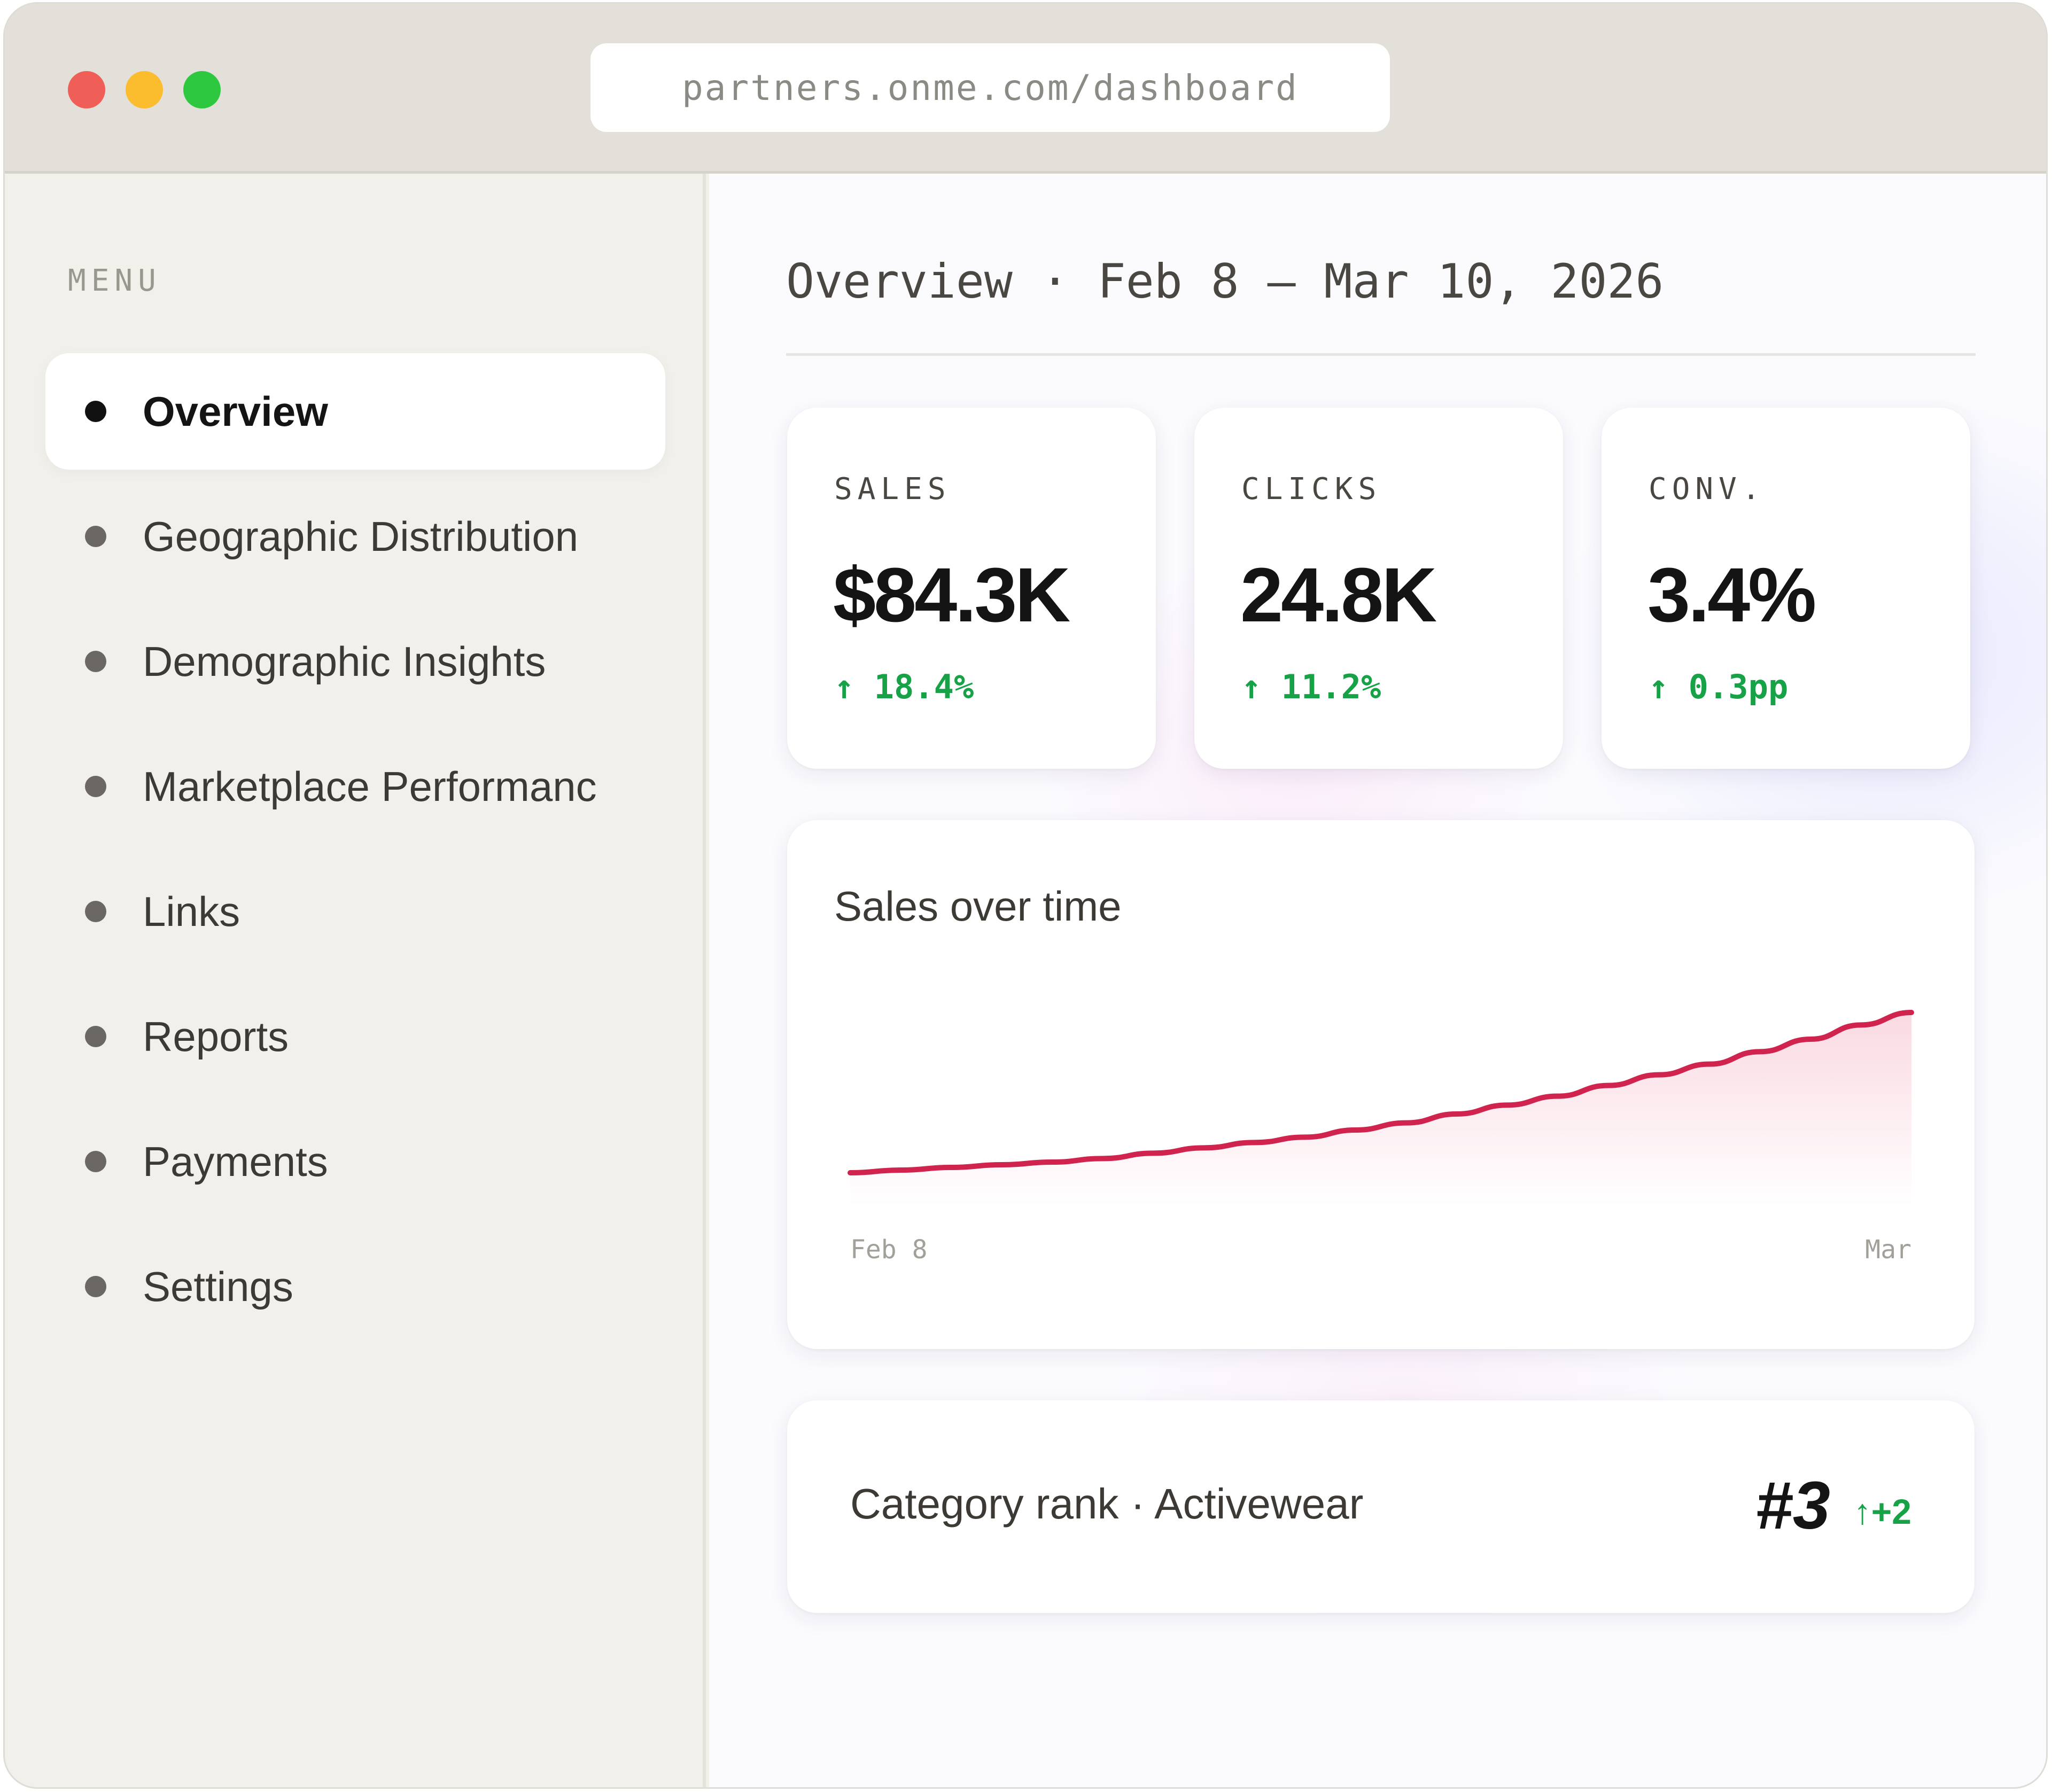 The width and height of the screenshot is (2052, 1792). Describe the element at coordinates (355, 1161) in the screenshot. I see `sidebar-item-payments: Payments` at that location.